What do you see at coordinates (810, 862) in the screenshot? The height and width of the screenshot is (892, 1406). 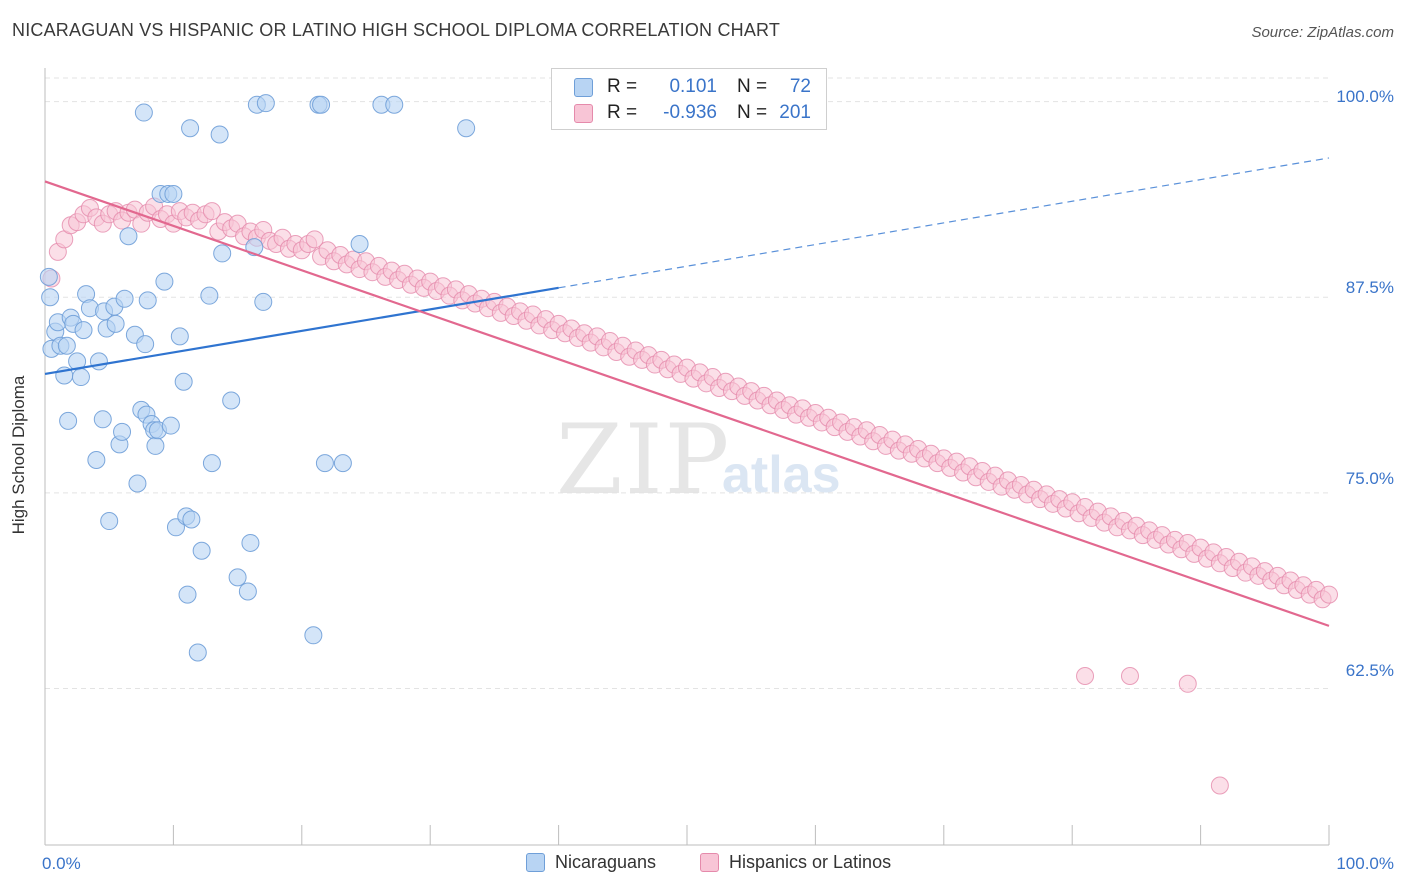 I see `legend-label: Hispanics or Latinos` at bounding box center [810, 862].